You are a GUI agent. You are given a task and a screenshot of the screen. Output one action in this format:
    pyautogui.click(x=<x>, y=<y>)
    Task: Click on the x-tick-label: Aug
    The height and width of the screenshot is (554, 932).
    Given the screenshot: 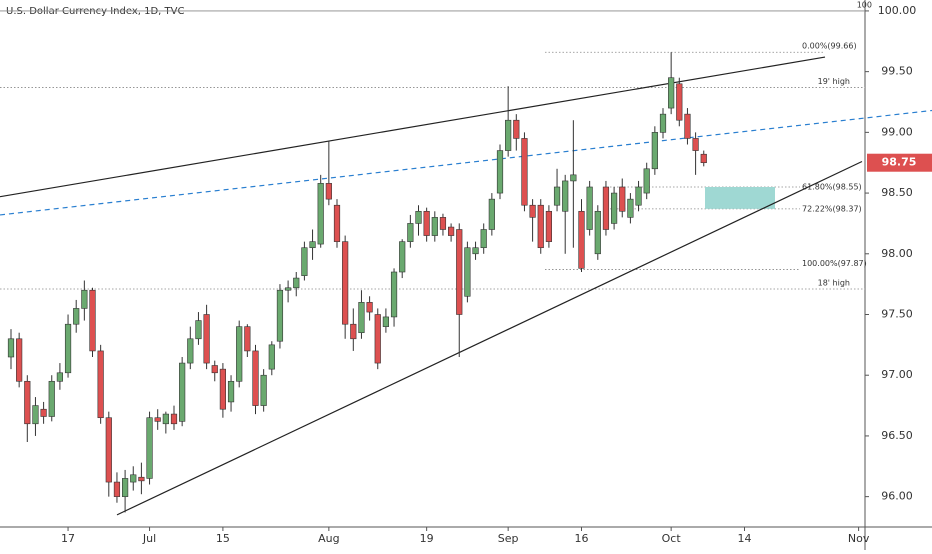 What is the action you would take?
    pyautogui.click(x=328, y=538)
    